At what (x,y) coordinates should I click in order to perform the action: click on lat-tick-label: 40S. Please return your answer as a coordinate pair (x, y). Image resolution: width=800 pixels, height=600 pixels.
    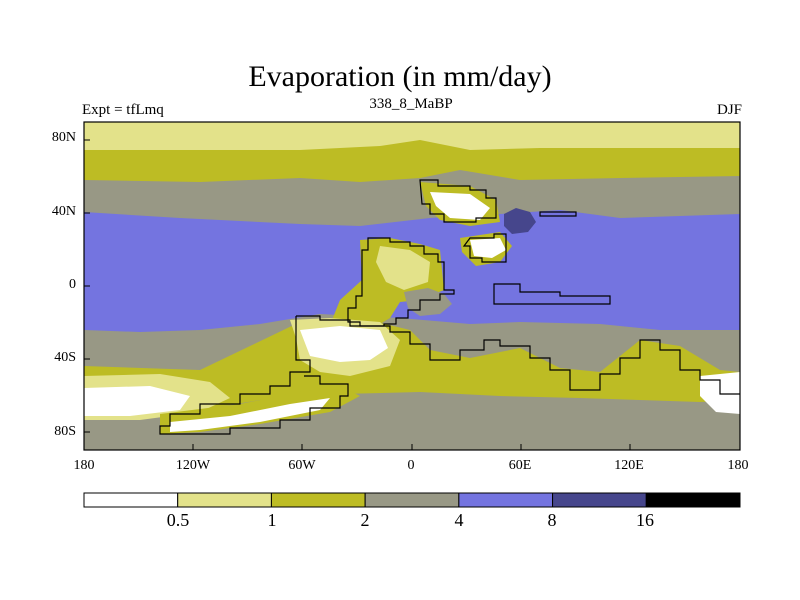
    Looking at the image, I should click on (65, 357).